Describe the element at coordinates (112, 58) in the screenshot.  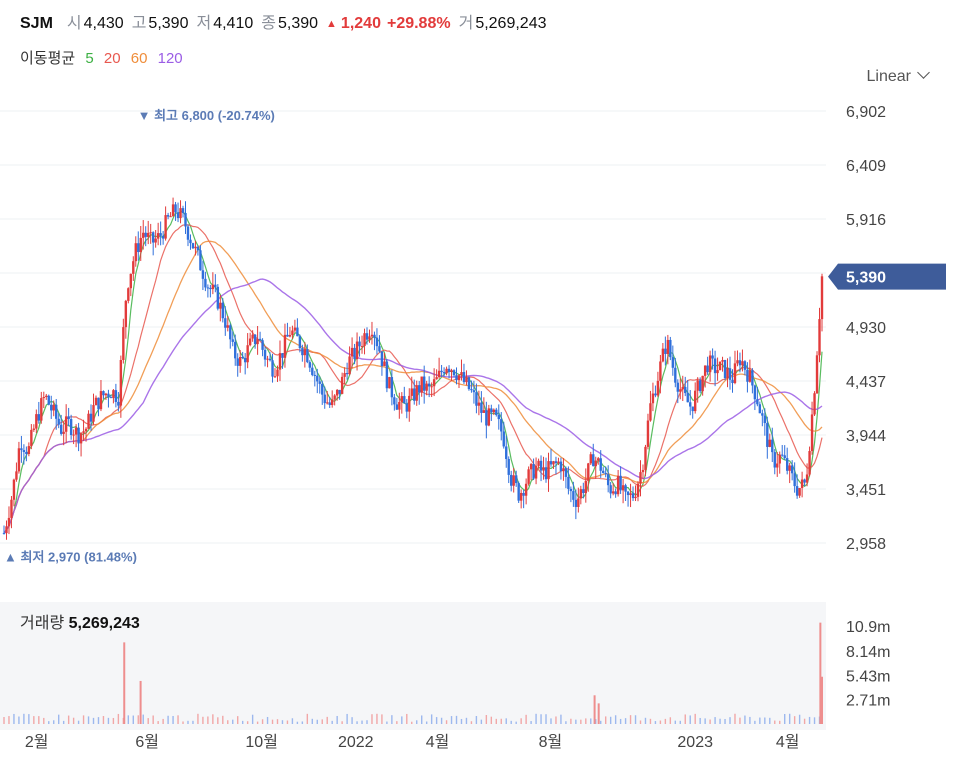
I see `ma-20-label: 20` at that location.